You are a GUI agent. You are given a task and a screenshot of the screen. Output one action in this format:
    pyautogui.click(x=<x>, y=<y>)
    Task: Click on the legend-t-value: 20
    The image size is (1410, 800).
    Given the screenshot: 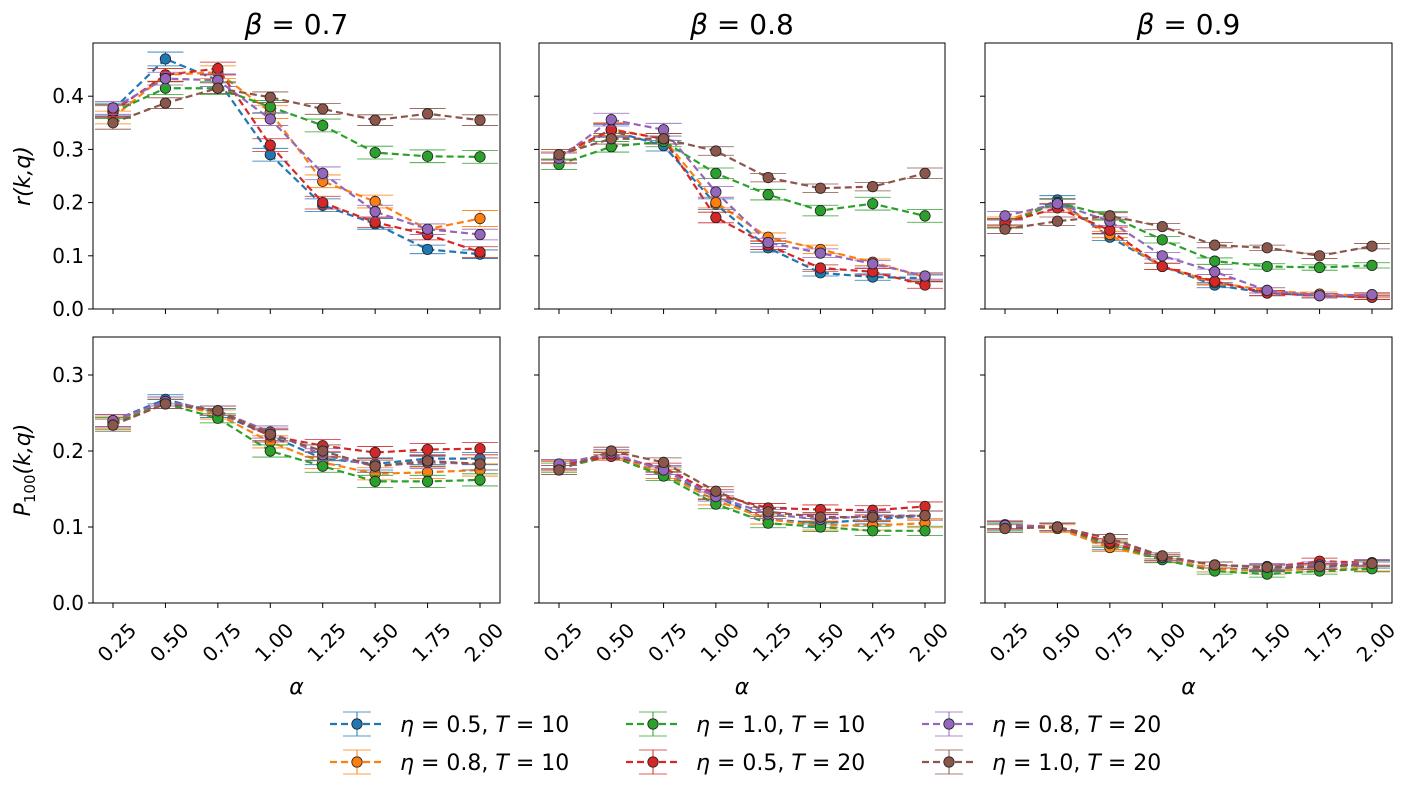 What is the action you would take?
    pyautogui.click(x=1147, y=725)
    